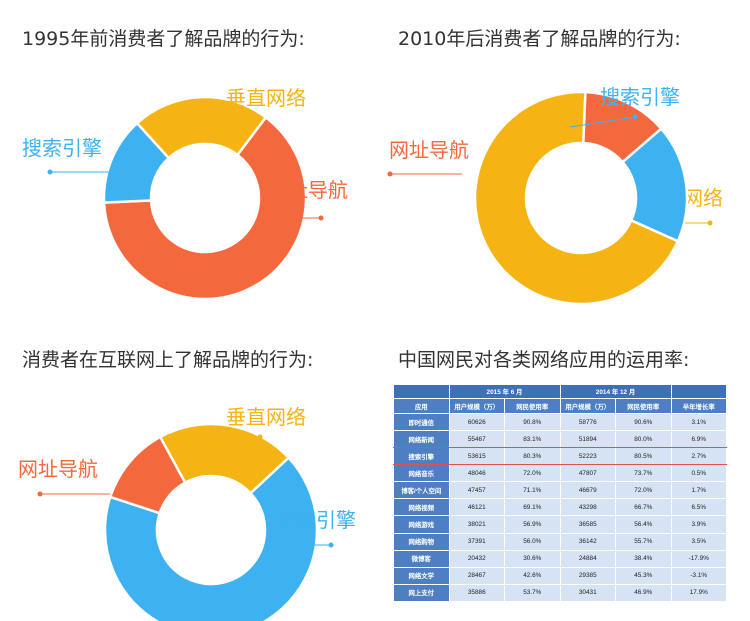 The image size is (750, 621). Describe the element at coordinates (698, 439) in the screenshot. I see `table-cell: 6.9%` at that location.